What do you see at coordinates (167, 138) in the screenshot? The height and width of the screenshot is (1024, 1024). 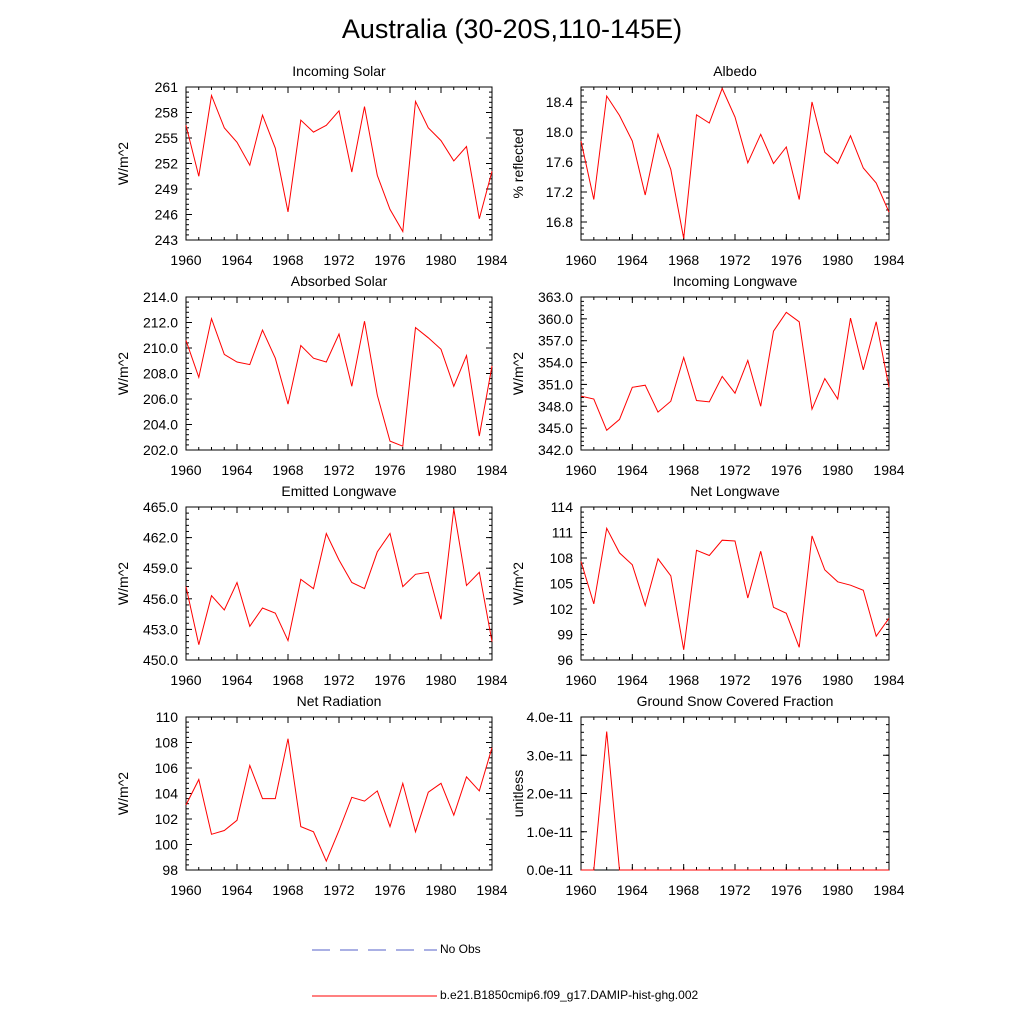 I see `chart-1-ytick-label: 255` at bounding box center [167, 138].